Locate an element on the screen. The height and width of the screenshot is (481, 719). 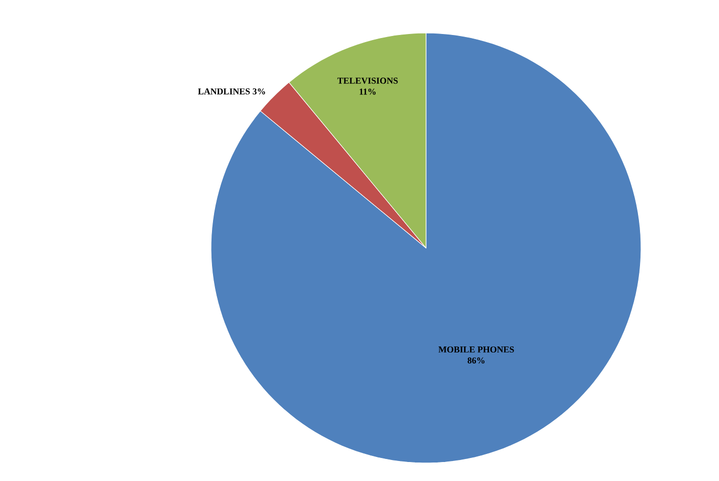
slice-label: TELEVISIONS is located at coordinates (367, 81).